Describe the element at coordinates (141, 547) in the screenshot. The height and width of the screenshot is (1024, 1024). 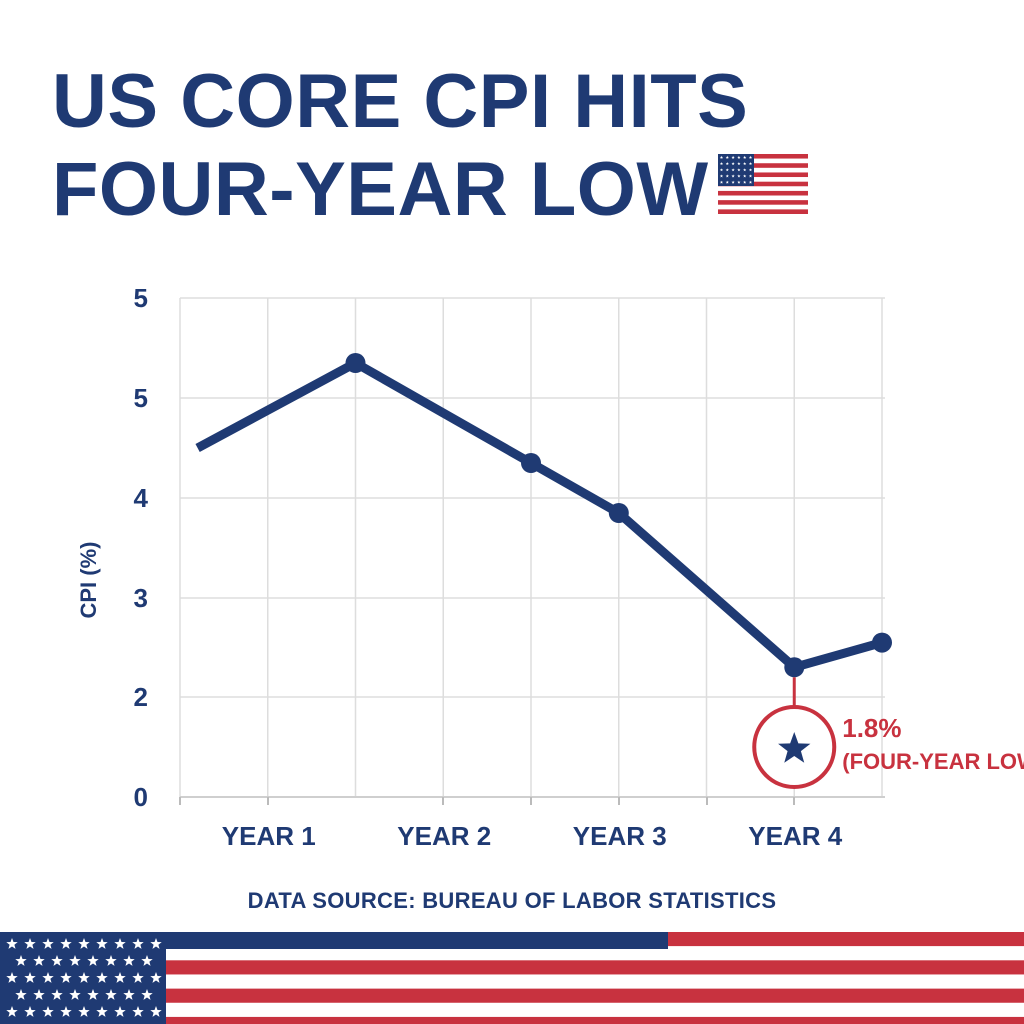
I see `y-tick-labels: 0 2 3 4 5 5` at that location.